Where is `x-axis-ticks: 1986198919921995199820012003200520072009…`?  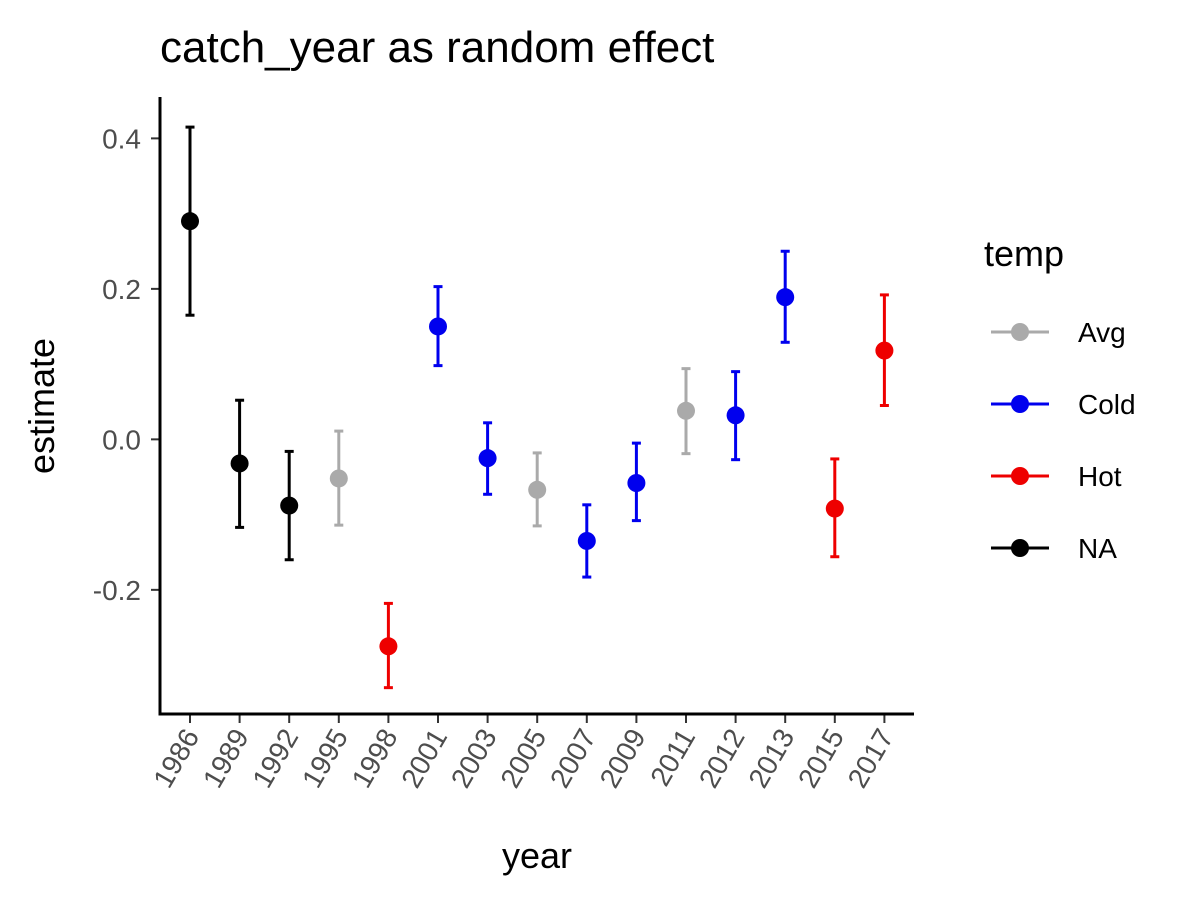
x-axis-ticks: 1986198919921995199820012003200520072009… is located at coordinates (523, 753).